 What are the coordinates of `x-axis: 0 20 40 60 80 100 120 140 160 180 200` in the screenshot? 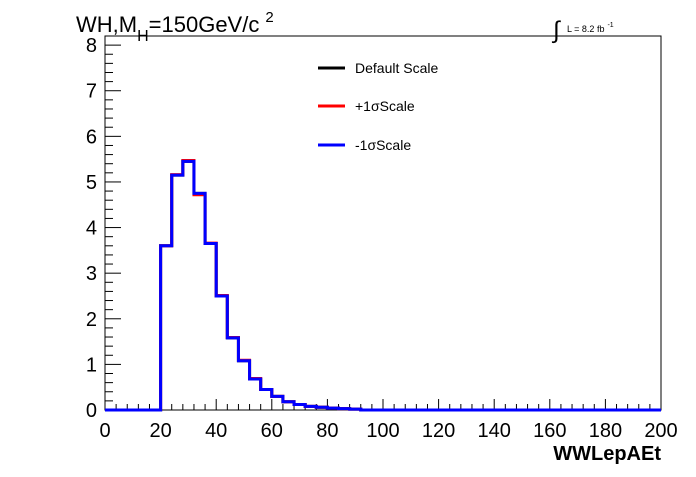 It's located at (388, 420).